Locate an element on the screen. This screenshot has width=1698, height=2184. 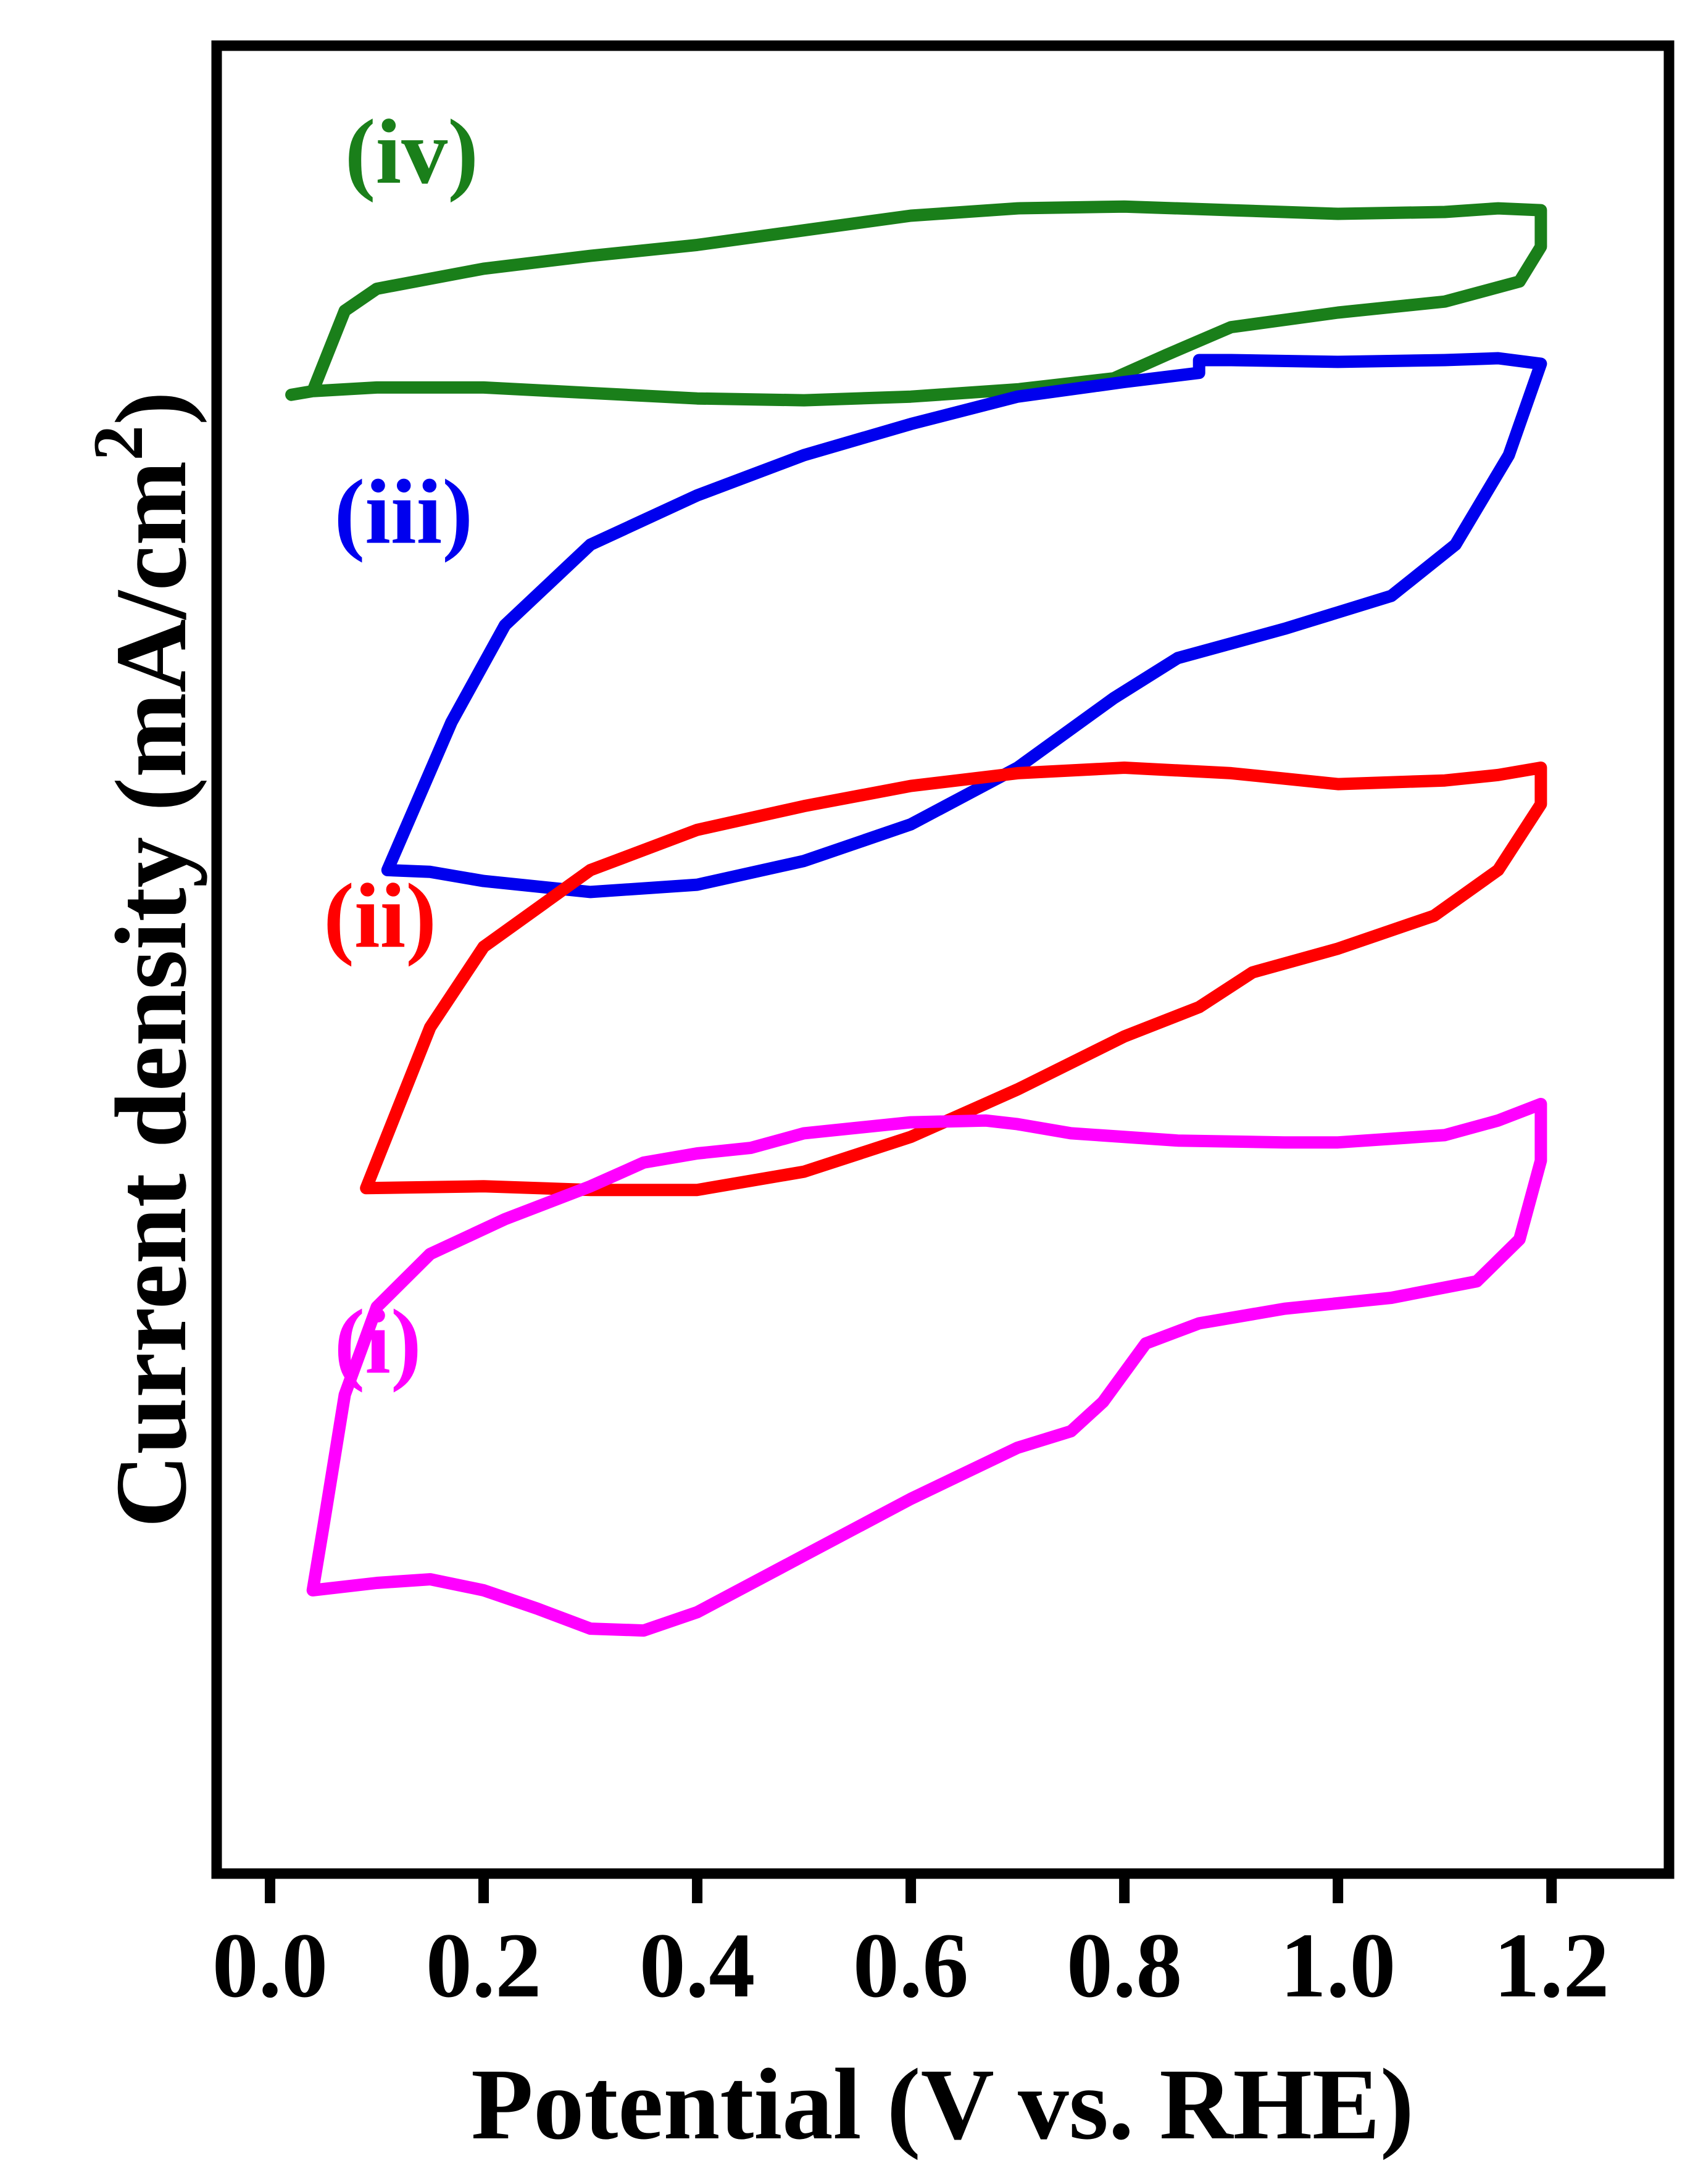
x-tick-label: 0.0 is located at coordinates (270, 1965).